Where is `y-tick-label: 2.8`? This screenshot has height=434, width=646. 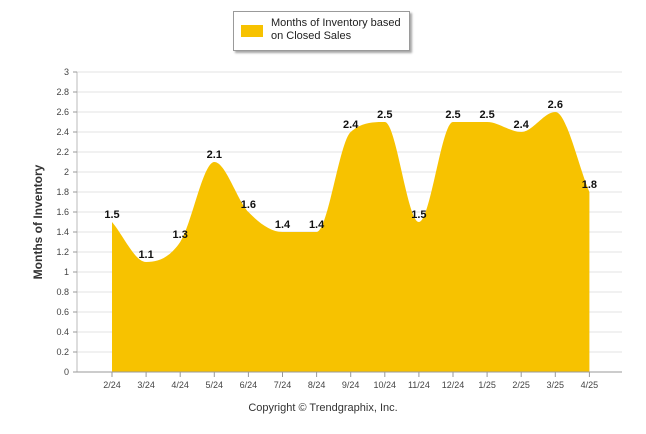 y-tick-label: 2.8 is located at coordinates (62, 92).